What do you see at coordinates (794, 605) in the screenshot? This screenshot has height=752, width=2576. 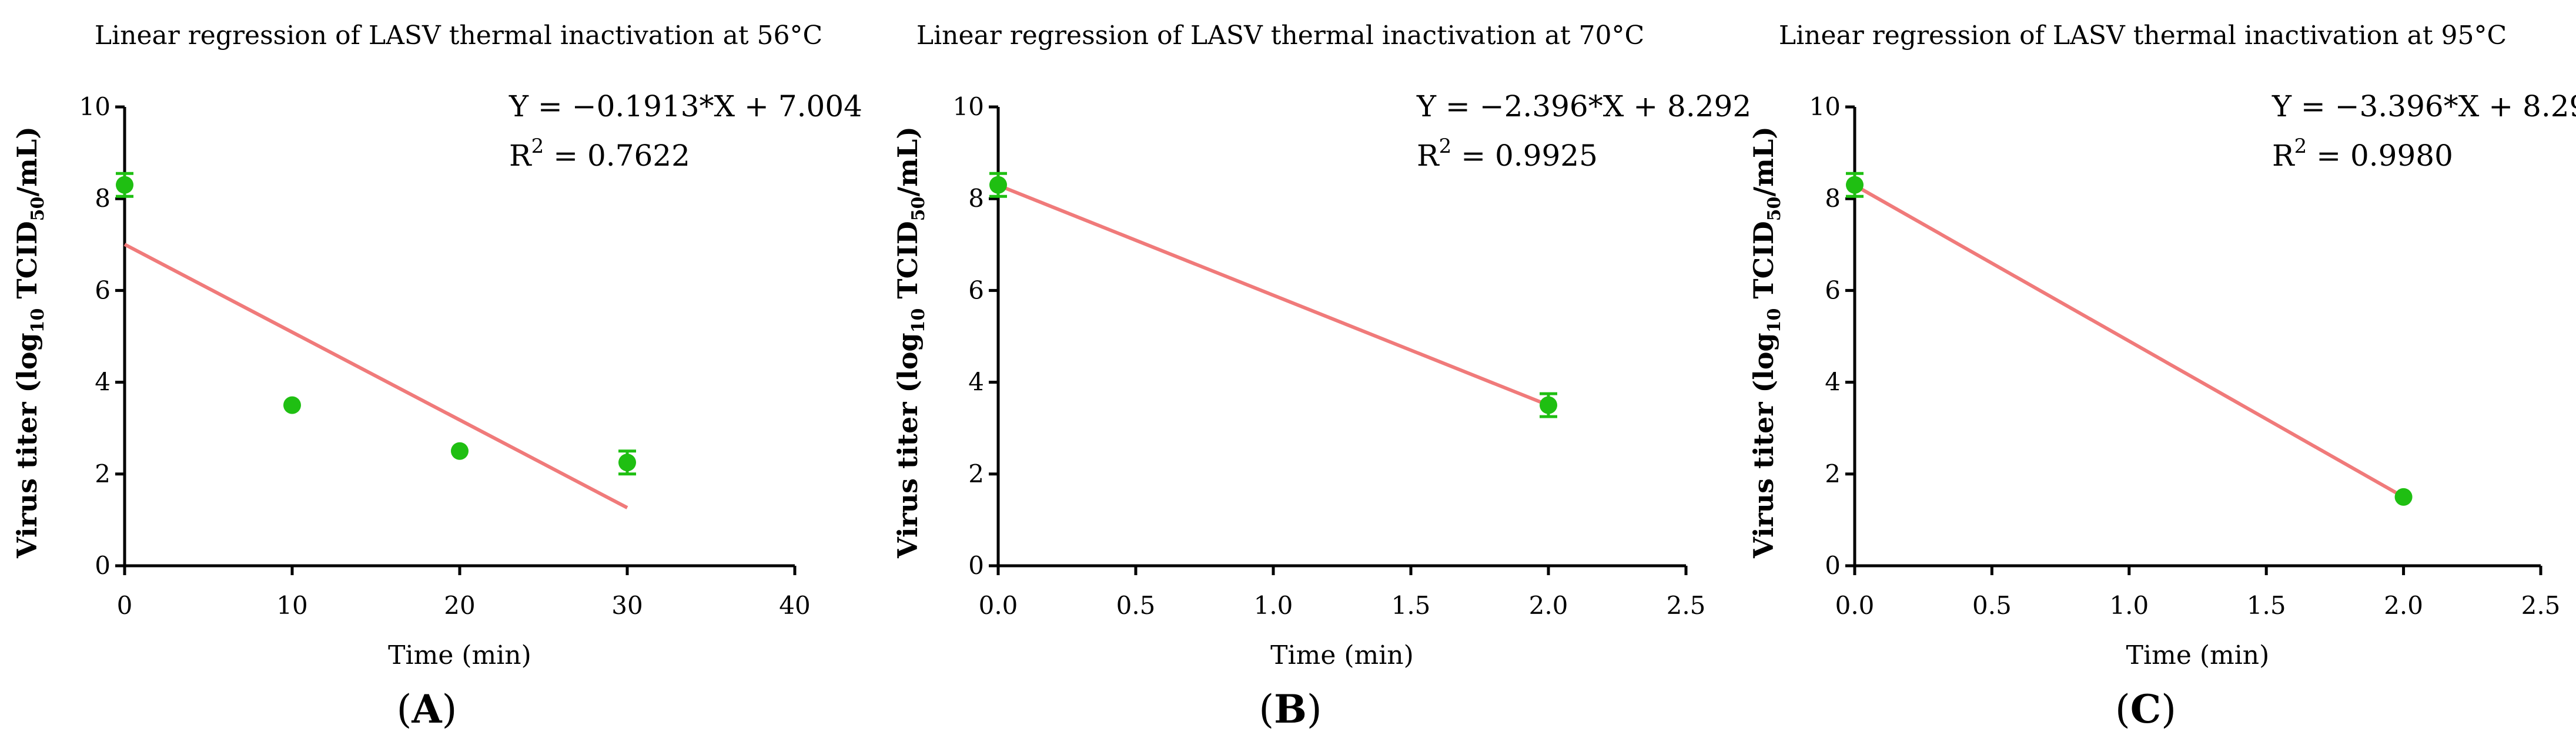 I see `x-tick-label: 40` at bounding box center [794, 605].